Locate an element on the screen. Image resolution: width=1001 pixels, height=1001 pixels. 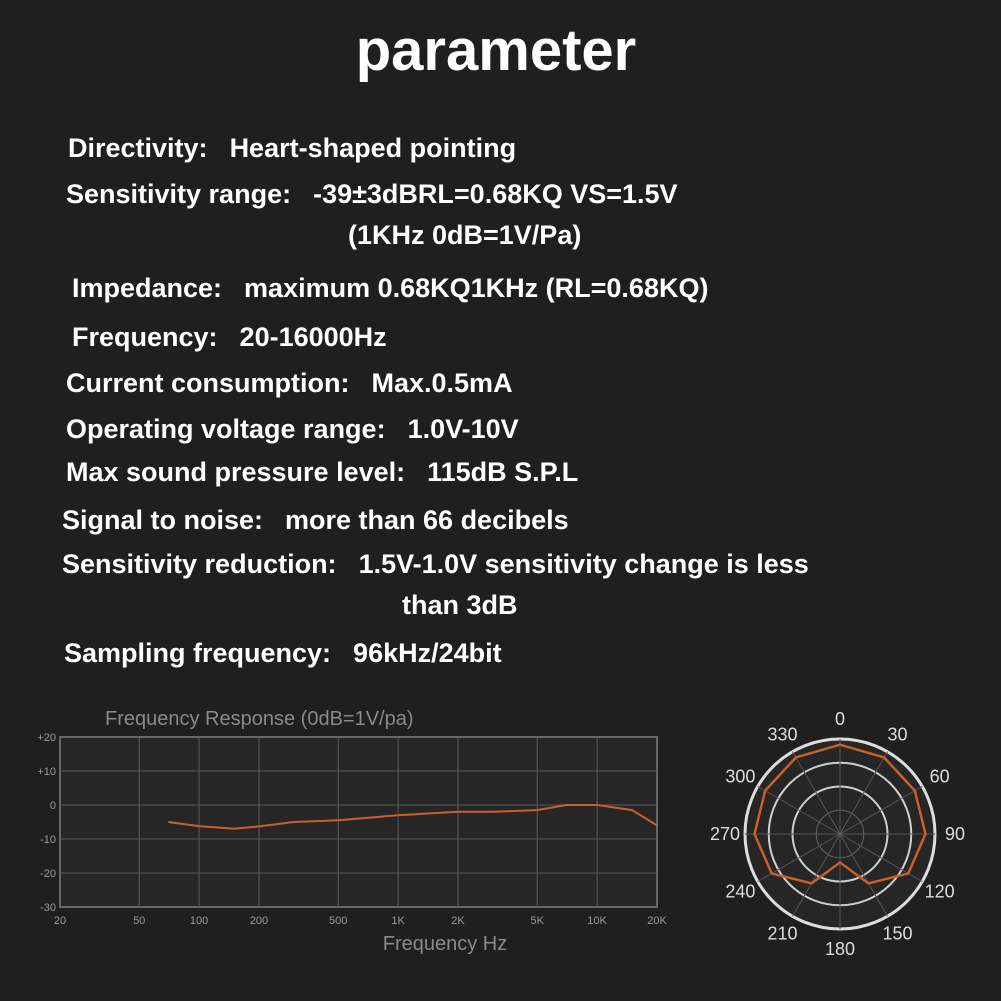
spec-line: Max sound pressure level: 115dB S.P.L is located at coordinates (322, 472).